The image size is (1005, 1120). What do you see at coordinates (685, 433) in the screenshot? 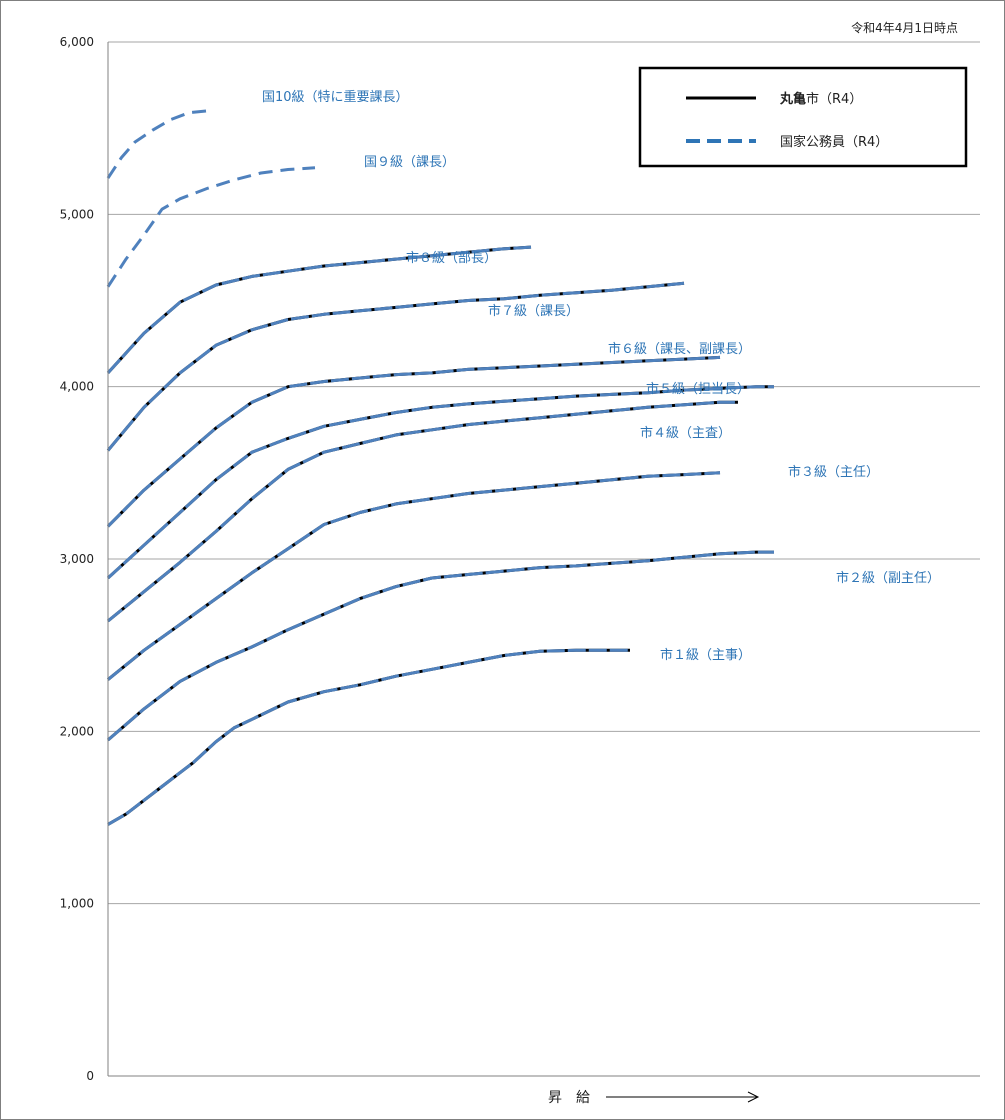
I see `series-label: 市４級（主査）` at bounding box center [685, 433].